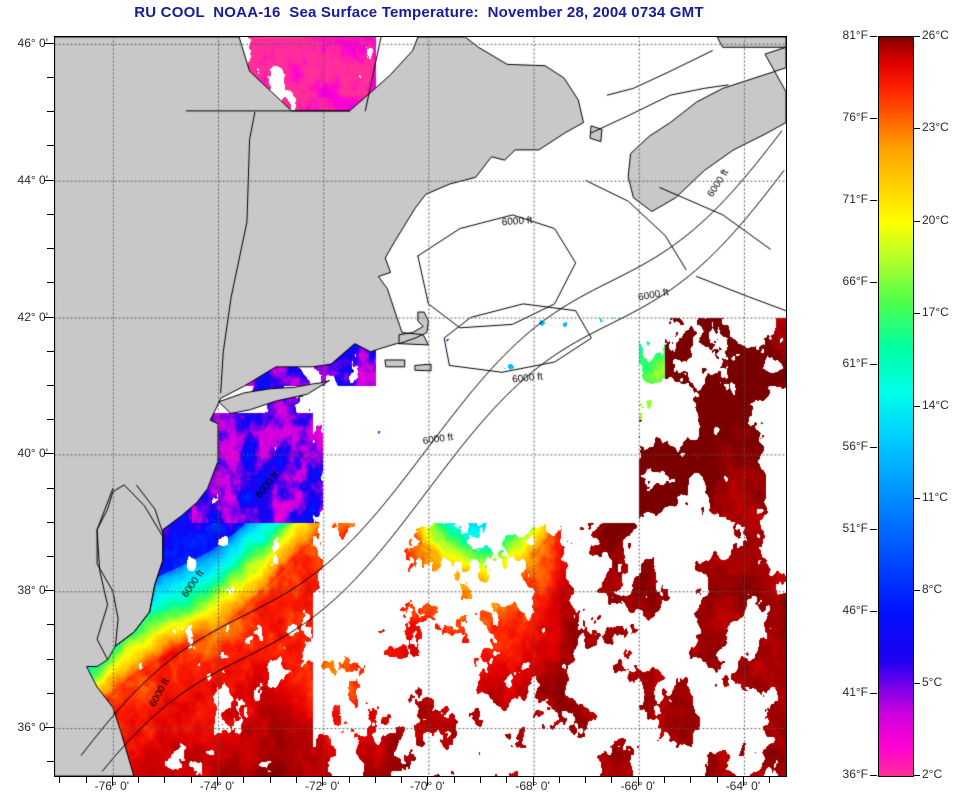  What do you see at coordinates (932, 774) in the screenshot?
I see `colorbar-celsius-label: 2°C` at bounding box center [932, 774].